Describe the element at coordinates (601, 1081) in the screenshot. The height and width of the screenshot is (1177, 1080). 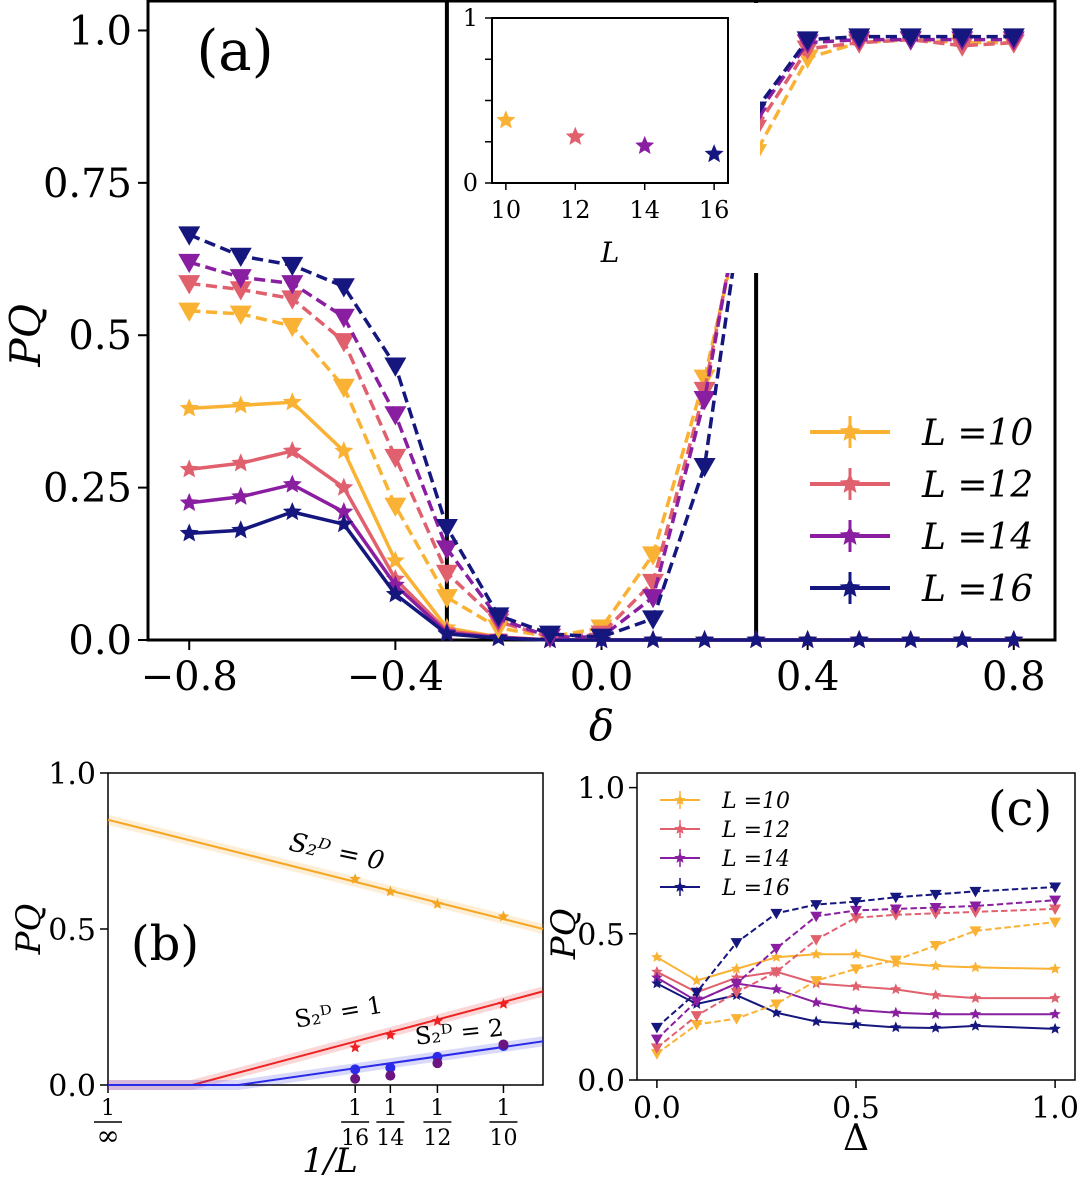
I see `panel-c-y-tick-label: 0.0` at that location.